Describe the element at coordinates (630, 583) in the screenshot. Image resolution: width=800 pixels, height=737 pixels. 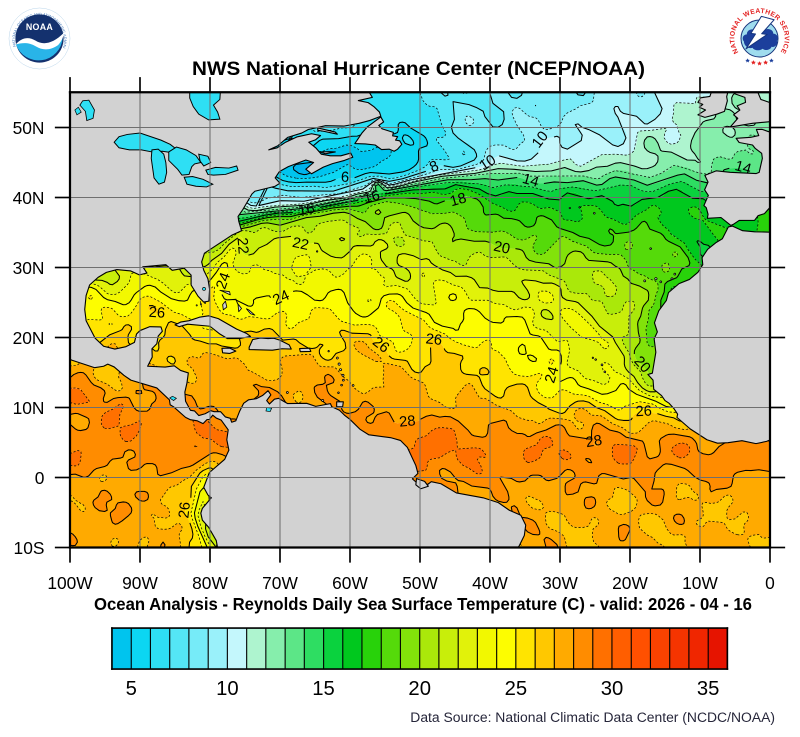
I see `svg-text: 20W` at that location.